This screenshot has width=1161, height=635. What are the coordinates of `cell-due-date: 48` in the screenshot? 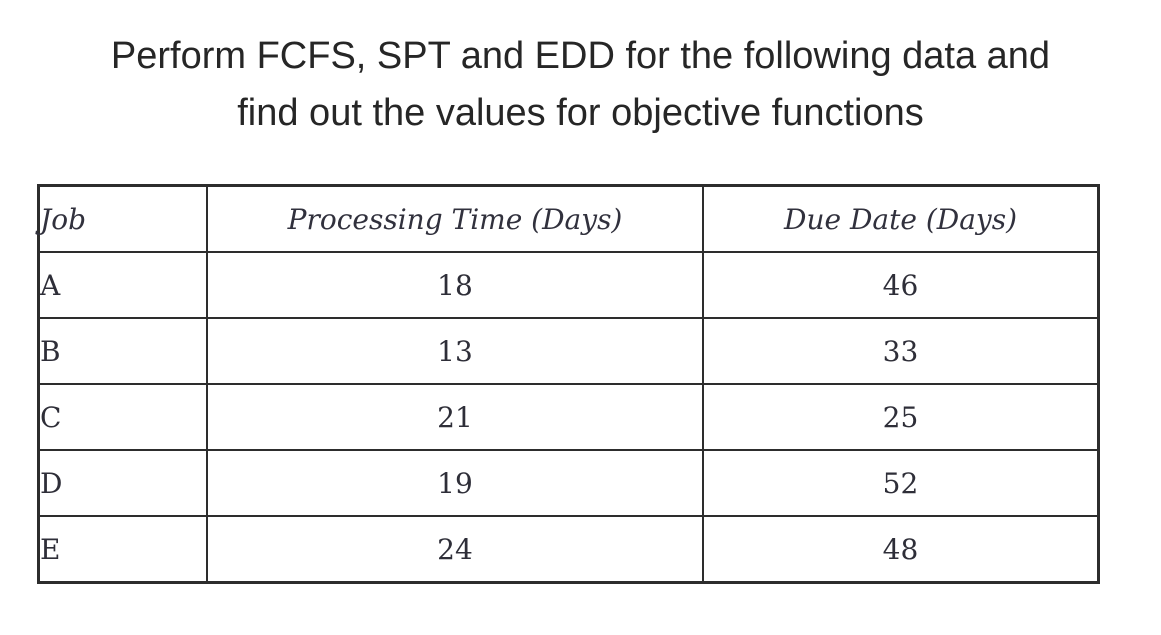 It's located at (901, 549).